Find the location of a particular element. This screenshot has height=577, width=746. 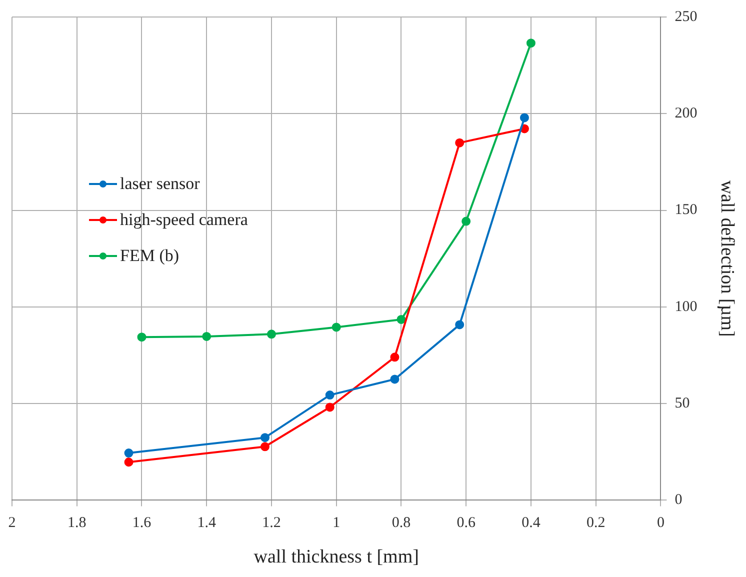

legend-label: FEM (b) is located at coordinates (150, 256).